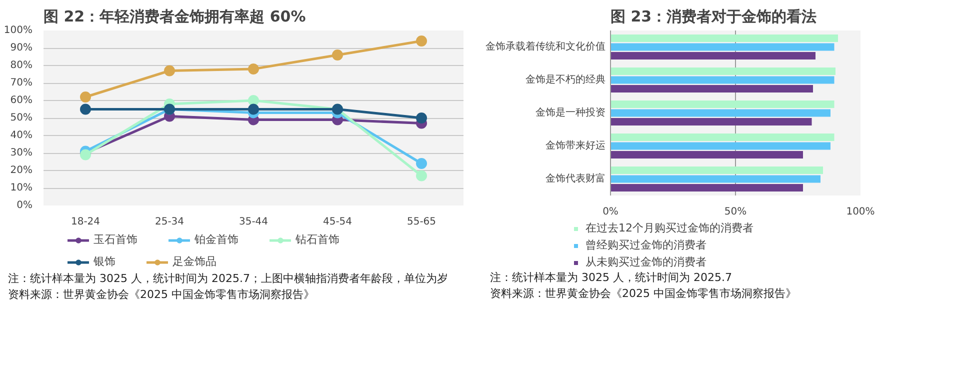  I want to click on x-tick-label: 55-65, so click(421, 222).